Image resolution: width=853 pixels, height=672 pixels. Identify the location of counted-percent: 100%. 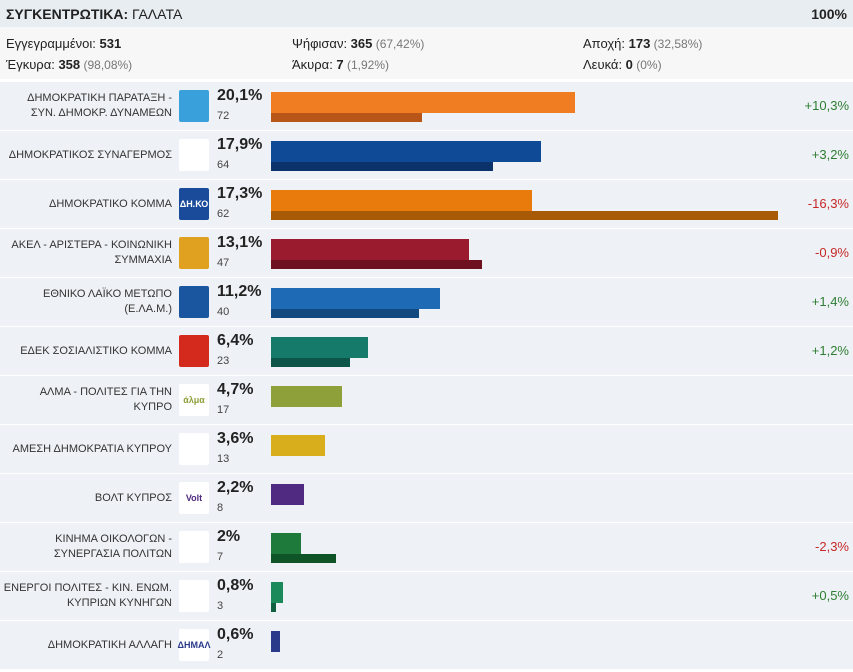
(829, 13).